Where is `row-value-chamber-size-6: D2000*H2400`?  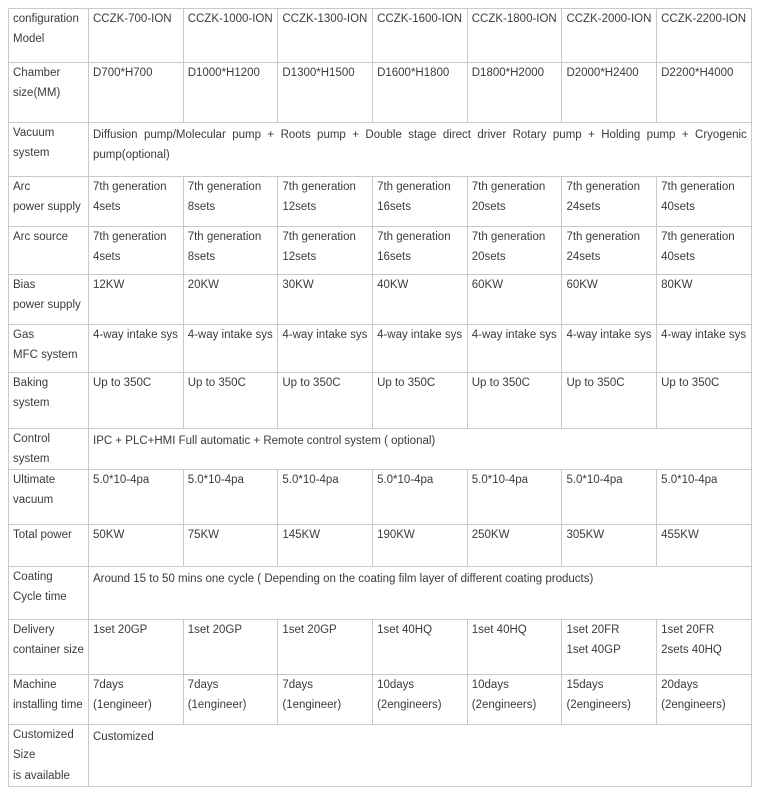 row-value-chamber-size-6: D2000*H2400 is located at coordinates (609, 92).